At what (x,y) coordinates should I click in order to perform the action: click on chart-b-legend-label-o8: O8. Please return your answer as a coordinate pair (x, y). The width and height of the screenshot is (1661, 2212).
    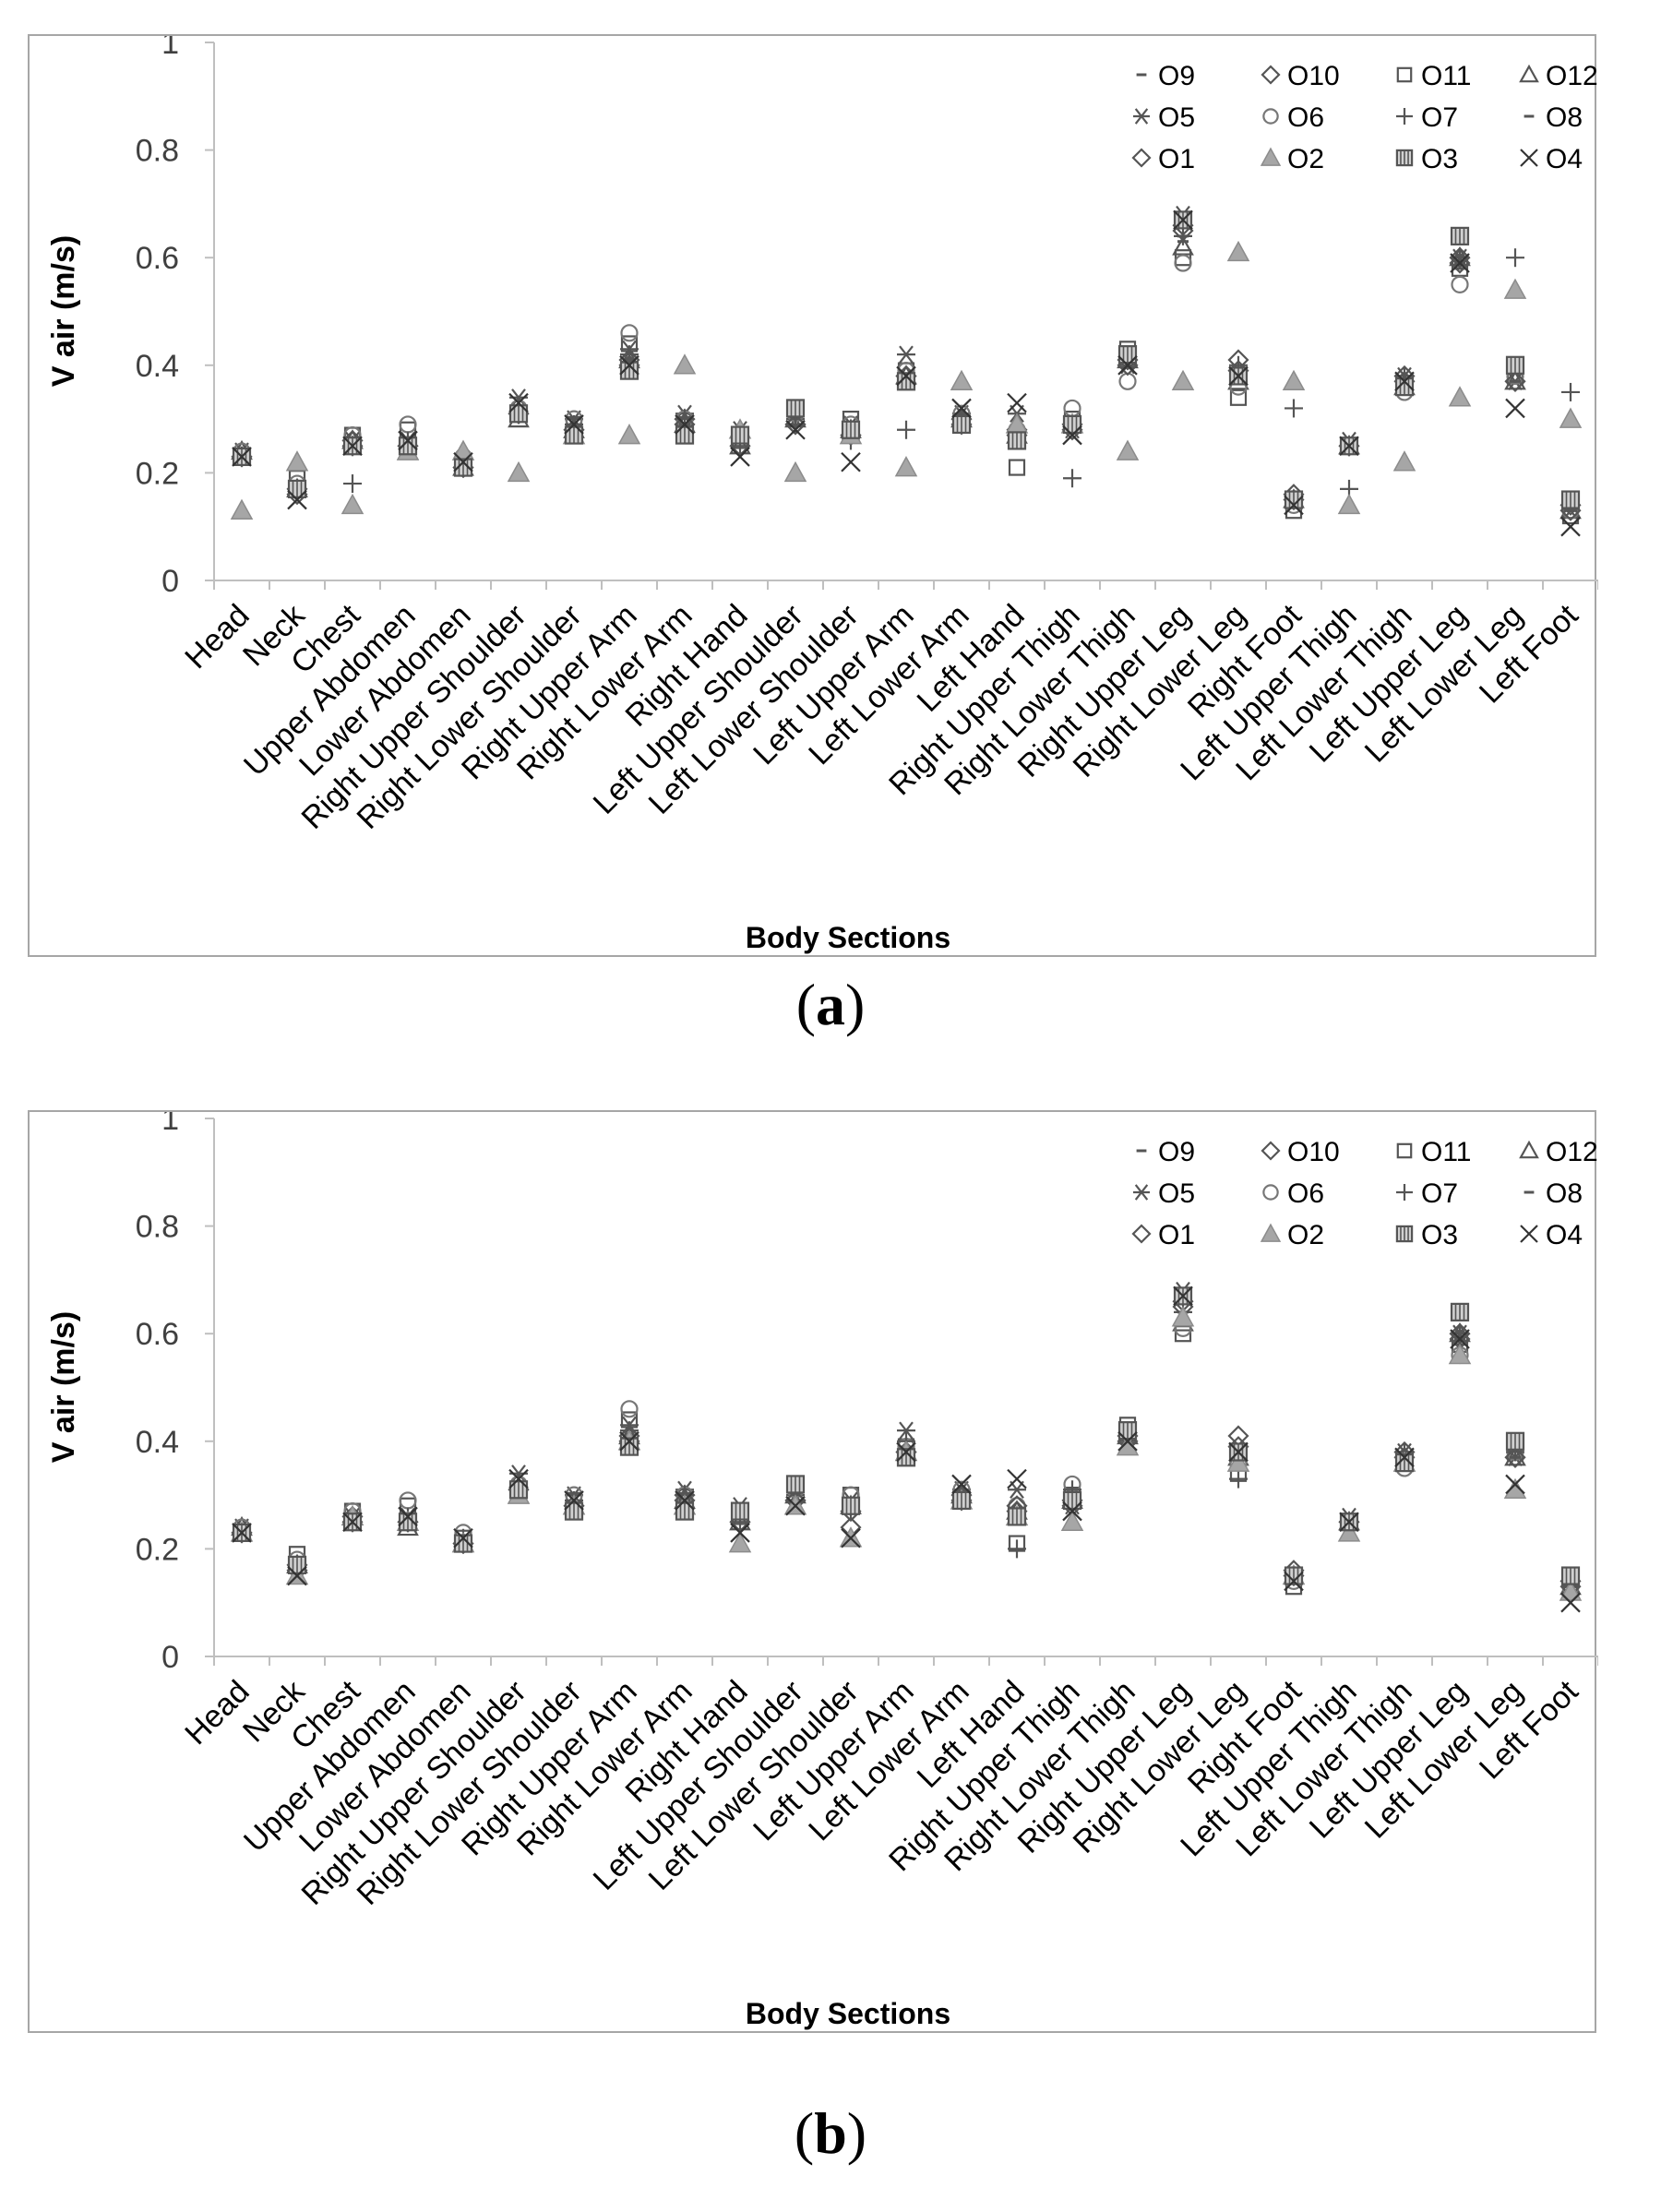
    Looking at the image, I should click on (1564, 1193).